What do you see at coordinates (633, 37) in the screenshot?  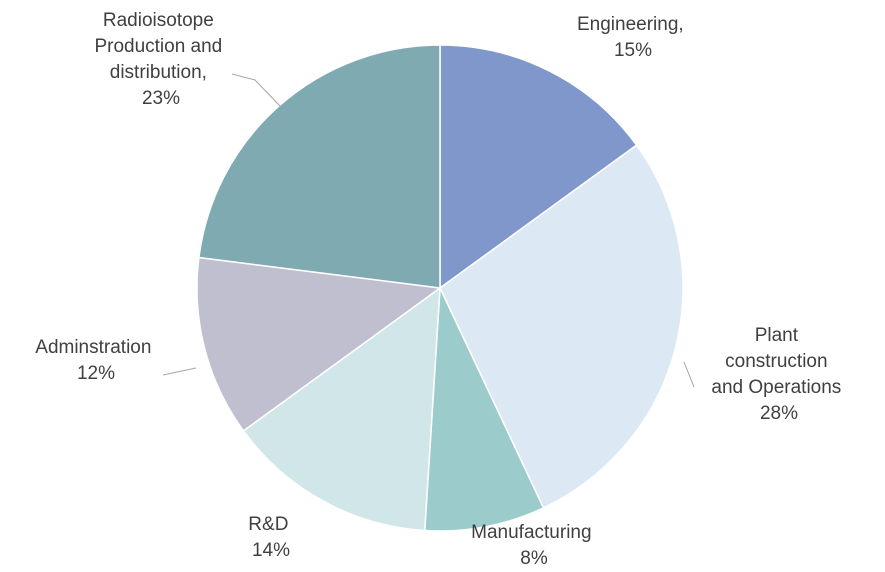 I see `slice-label-engineering: Engineering, 15%` at bounding box center [633, 37].